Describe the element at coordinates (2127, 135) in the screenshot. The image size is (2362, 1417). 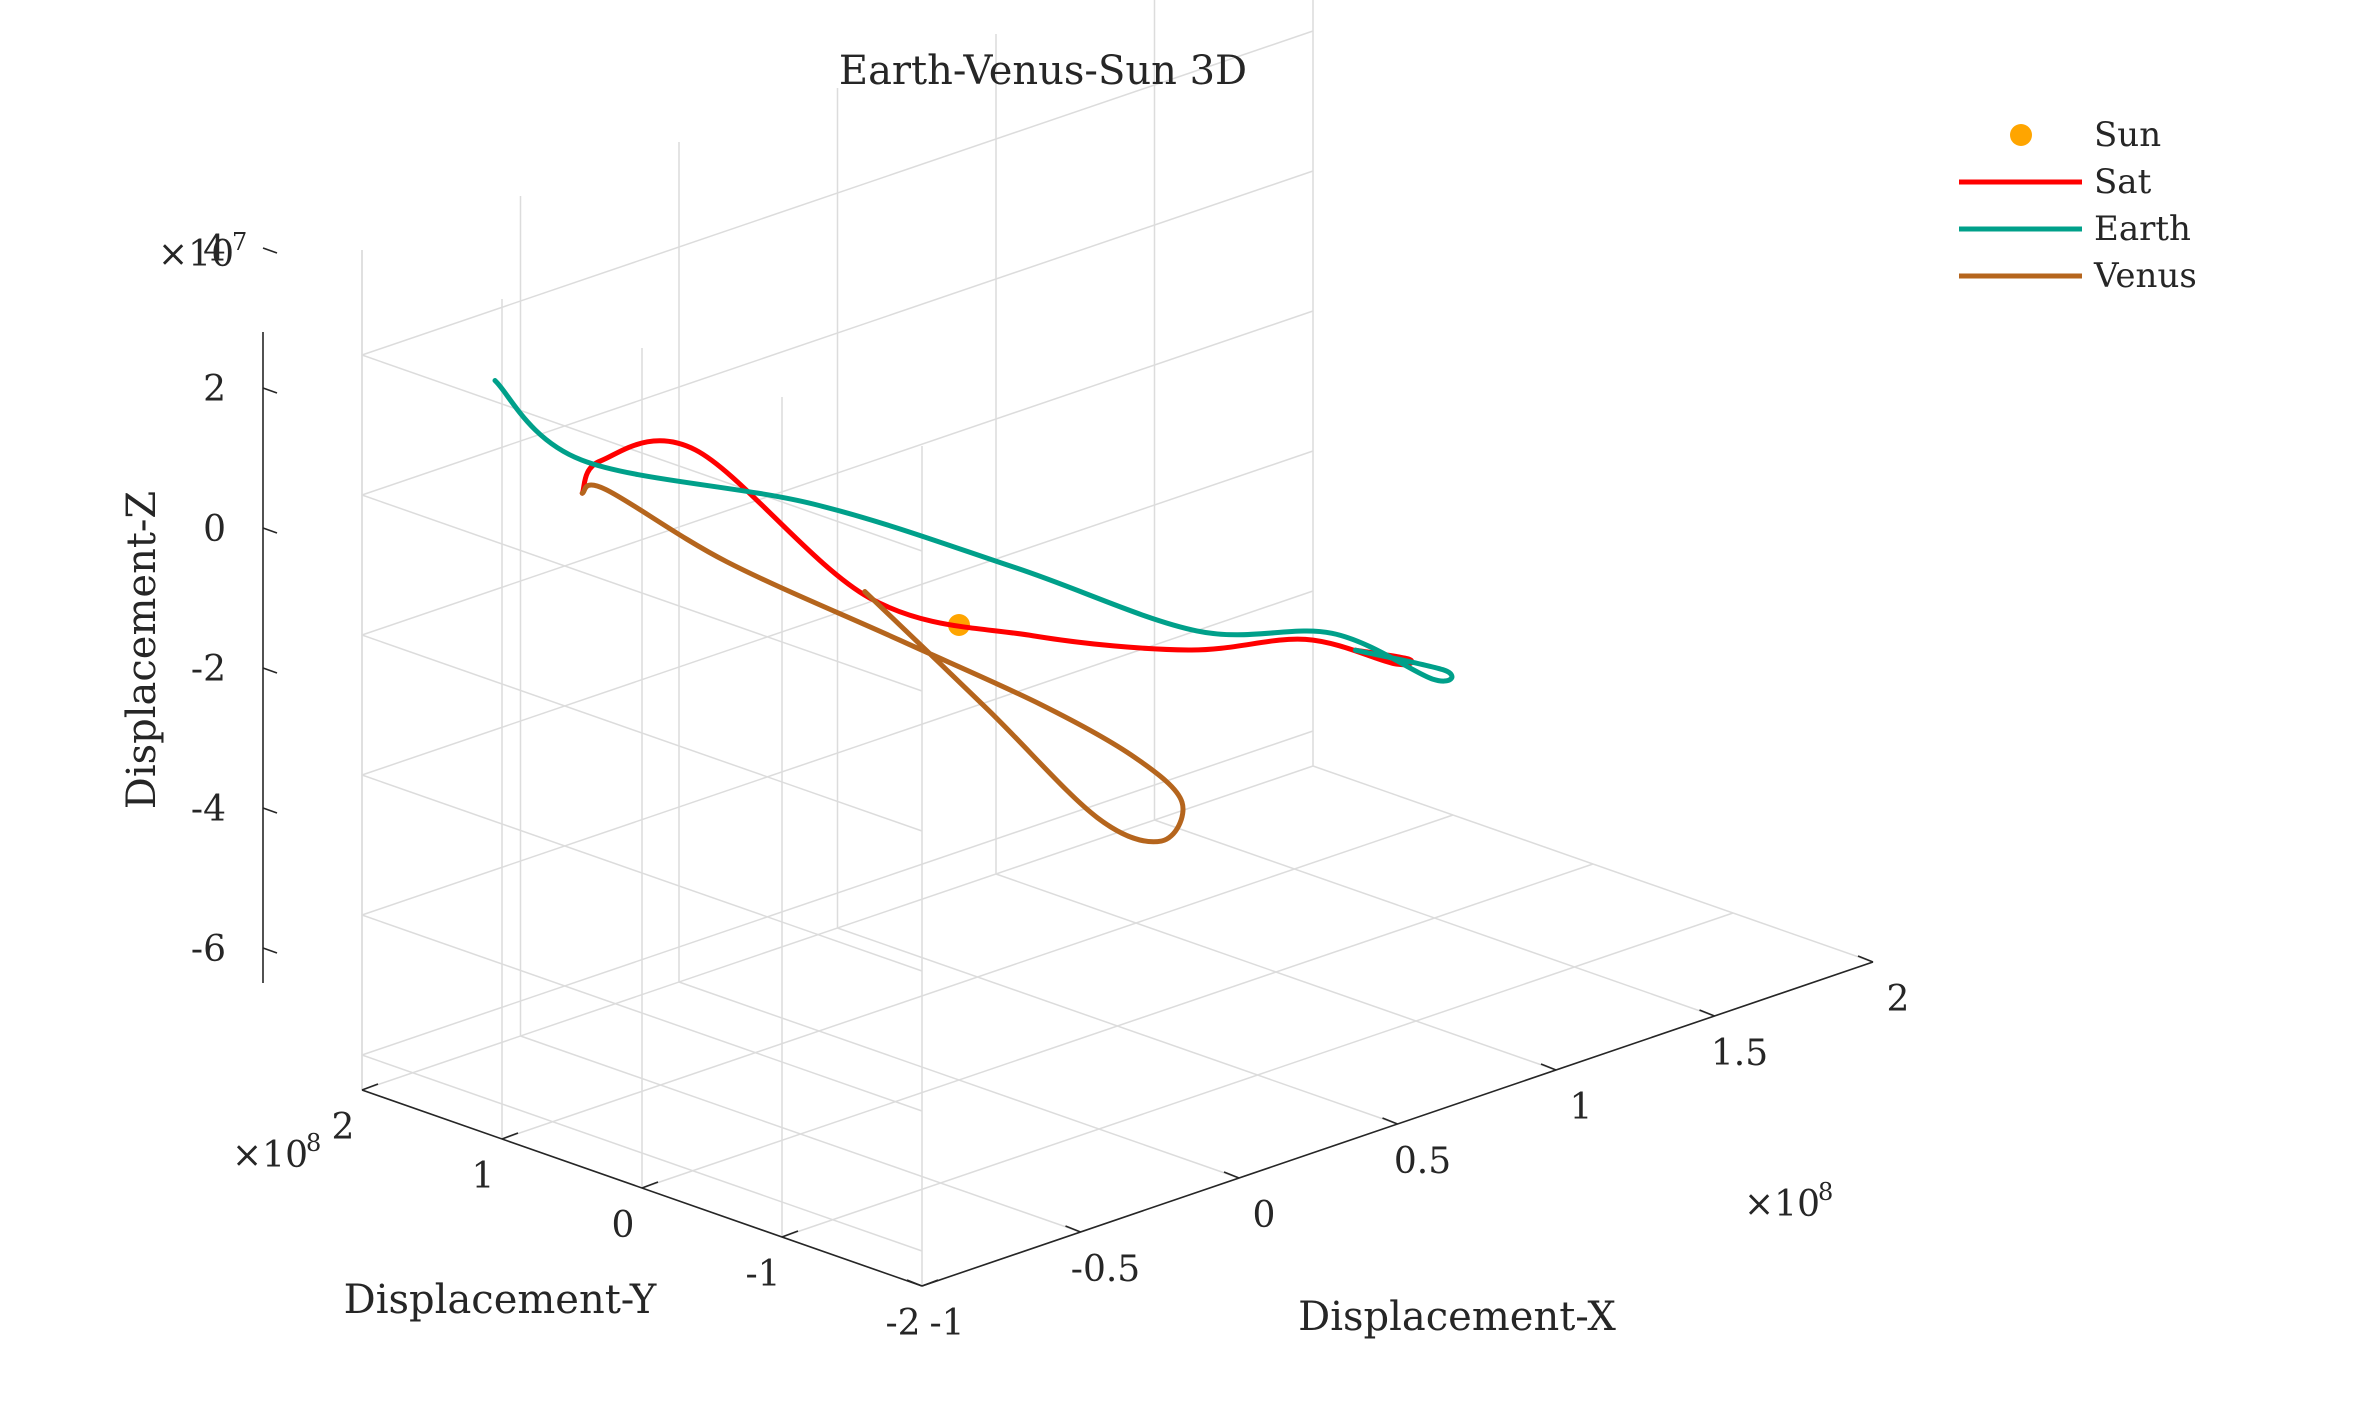
I see `legend-sun-label: Sun` at that location.